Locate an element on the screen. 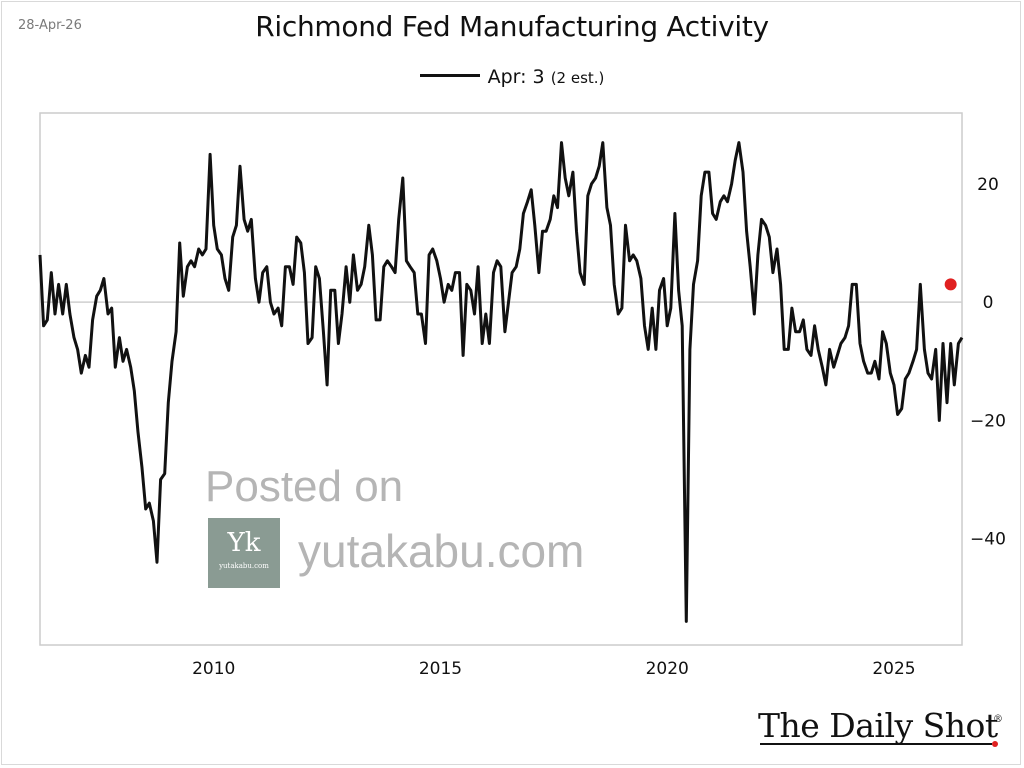 The height and width of the screenshot is (768, 1024). watermark-logo: Yk yutakabu.com is located at coordinates (244, 553).